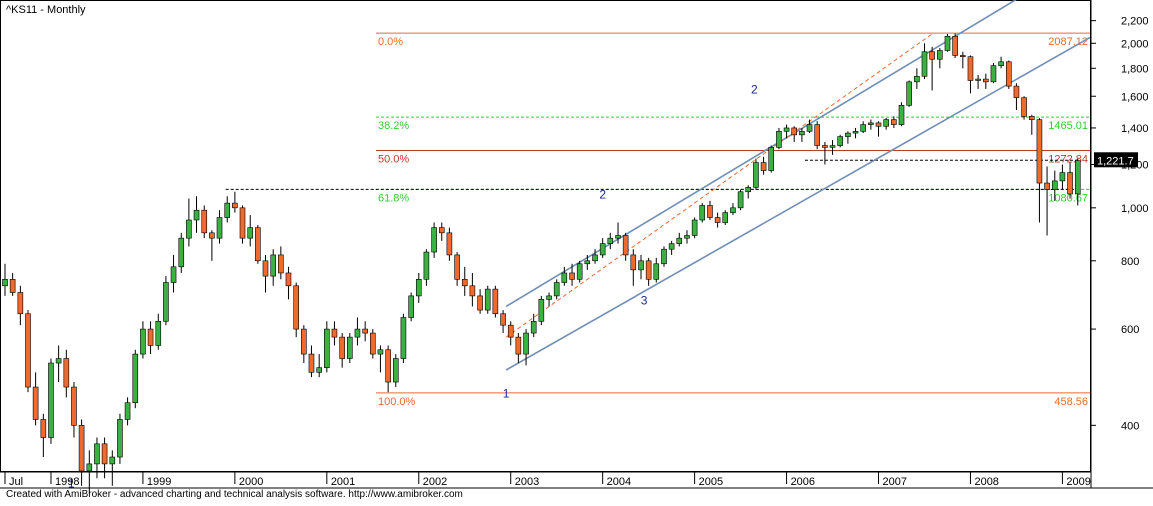 The width and height of the screenshot is (1153, 506). Describe the element at coordinates (397, 402) in the screenshot. I see `fib-percent-label: 100.0%` at that location.